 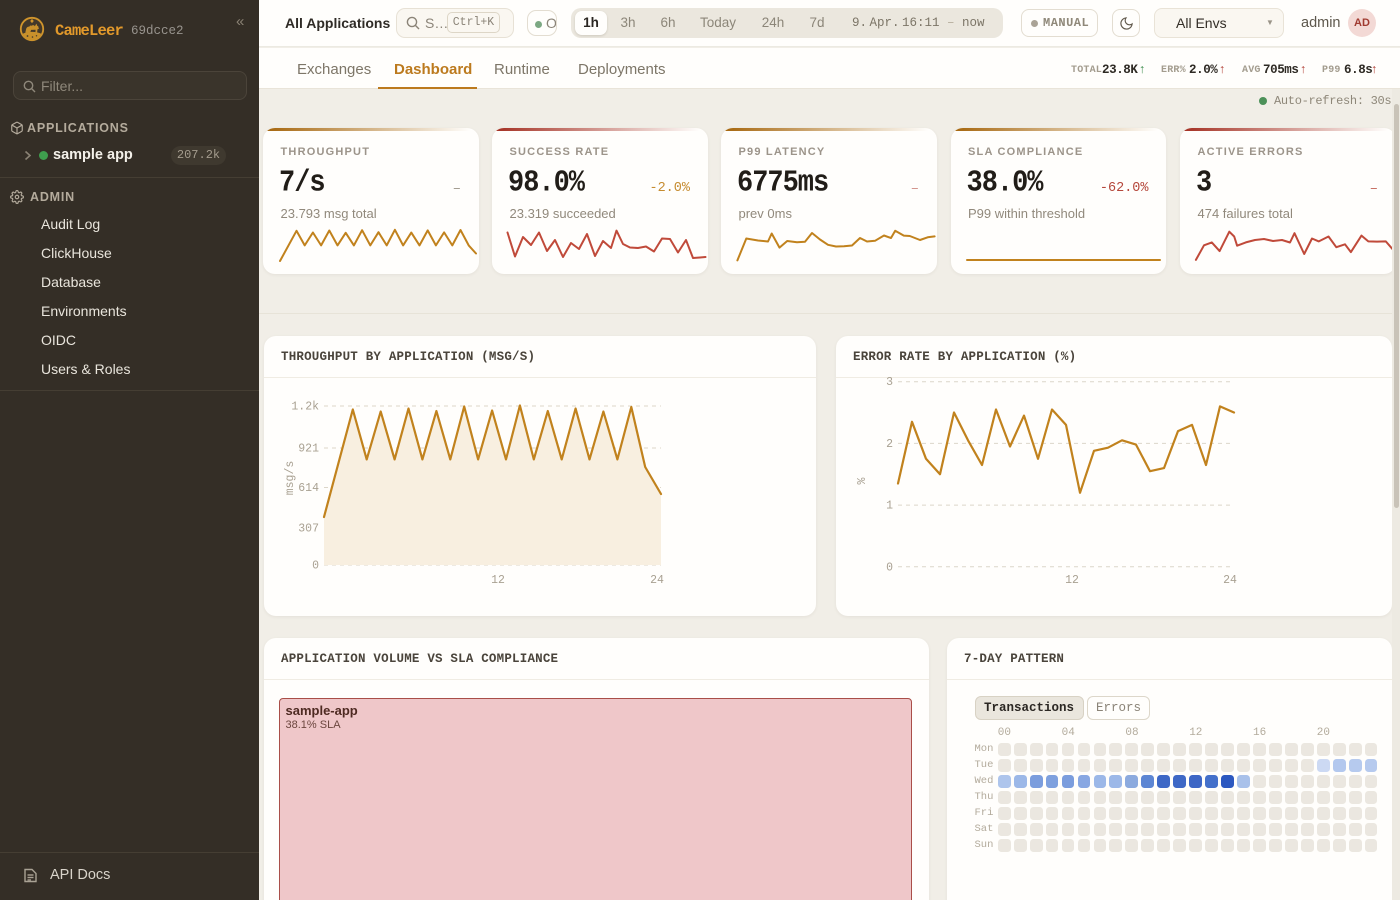 What do you see at coordinates (889, 506) in the screenshot?
I see `svg-text: 1` at bounding box center [889, 506].